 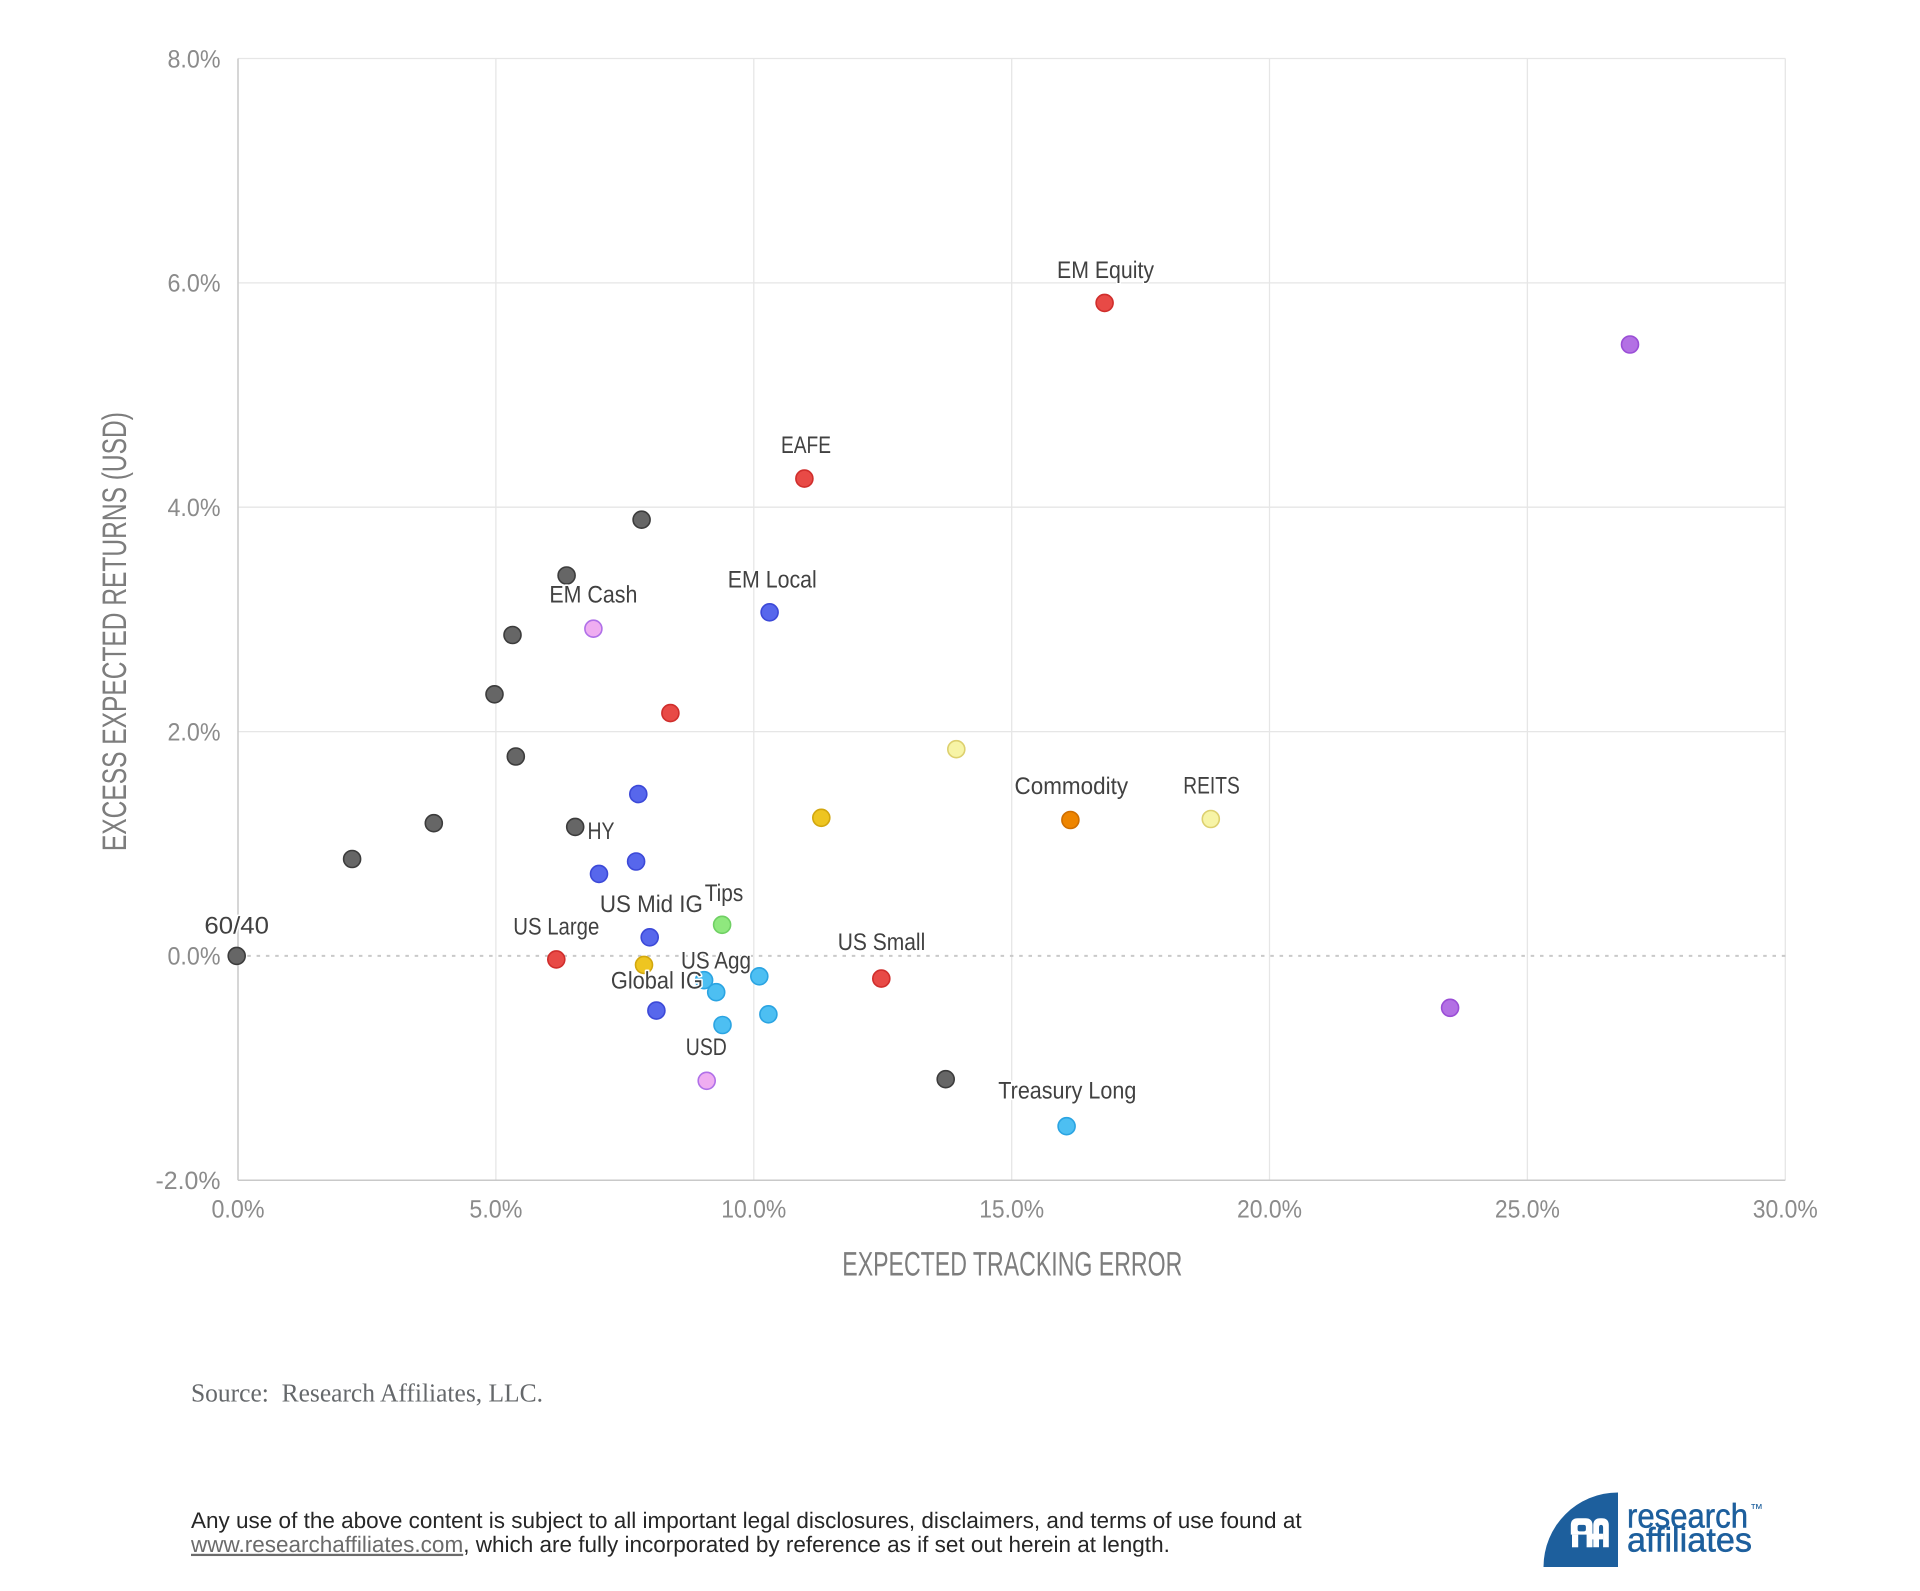 What do you see at coordinates (1105, 270) in the screenshot?
I see `svg-text: EM Equity` at bounding box center [1105, 270].